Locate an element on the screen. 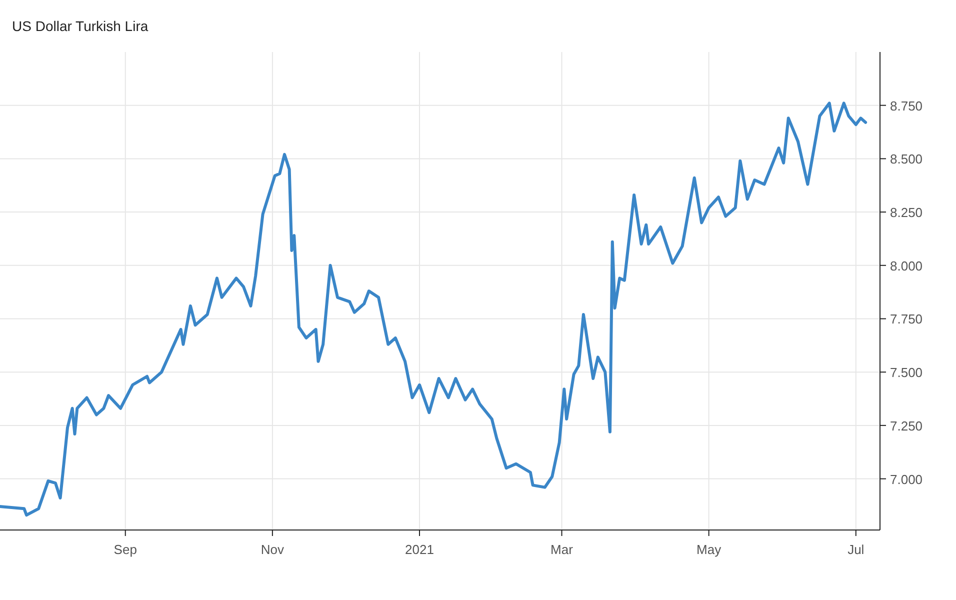 The width and height of the screenshot is (956, 600). y-tick-label: 7.000 is located at coordinates (906, 479).